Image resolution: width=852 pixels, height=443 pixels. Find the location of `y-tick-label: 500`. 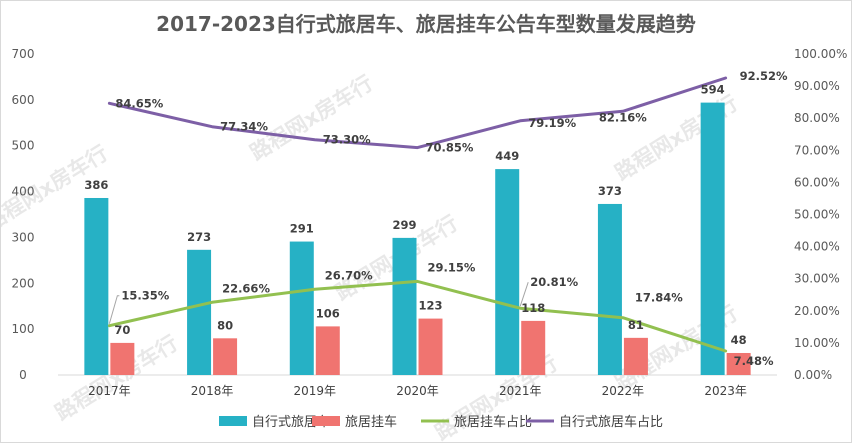

y-tick-label: 500 is located at coordinates (23, 146).